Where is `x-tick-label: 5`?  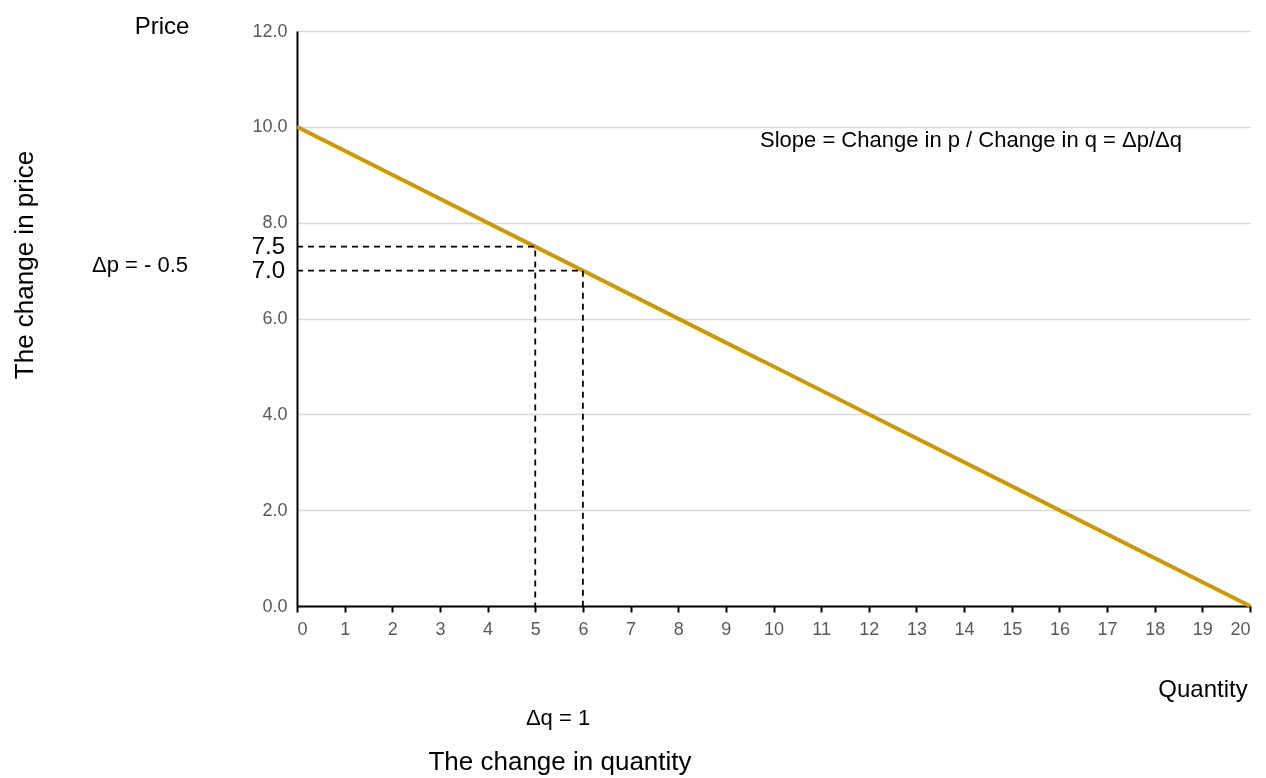
x-tick-label: 5 is located at coordinates (535, 628).